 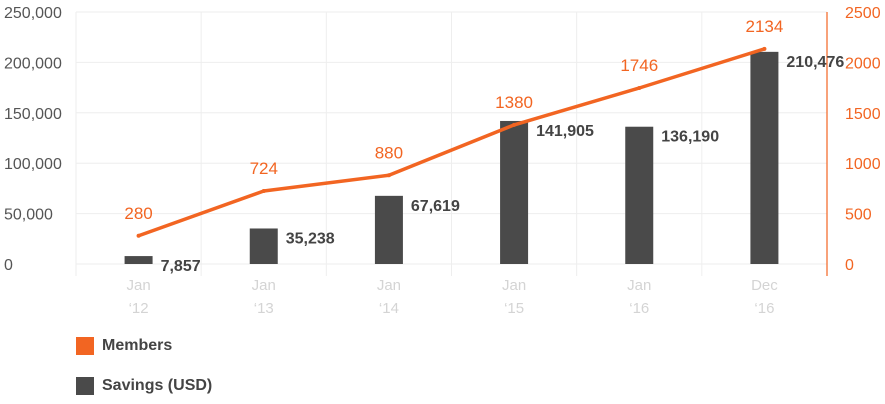 I want to click on y-right-tick-label: 1000, so click(x=863, y=164).